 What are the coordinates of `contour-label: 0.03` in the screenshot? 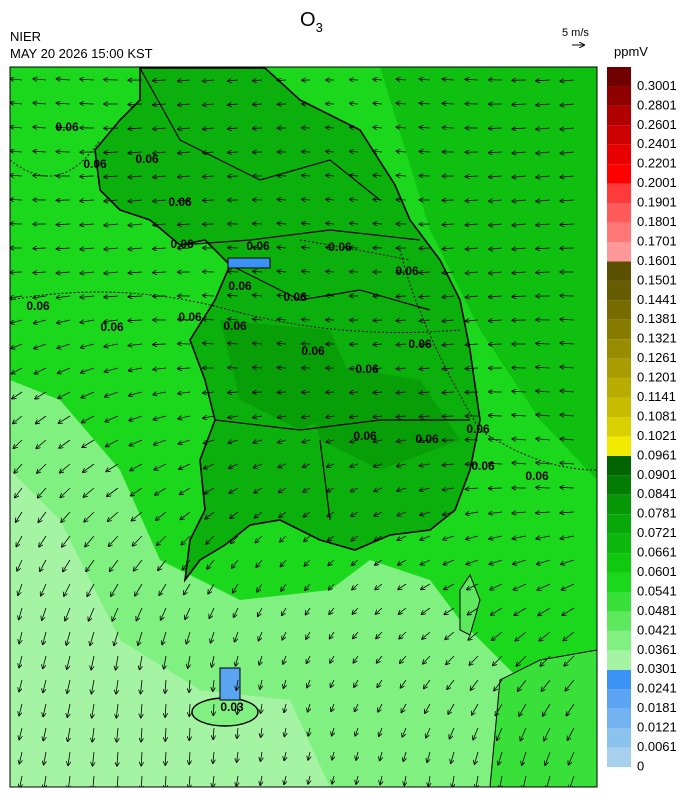 It's located at (232, 707).